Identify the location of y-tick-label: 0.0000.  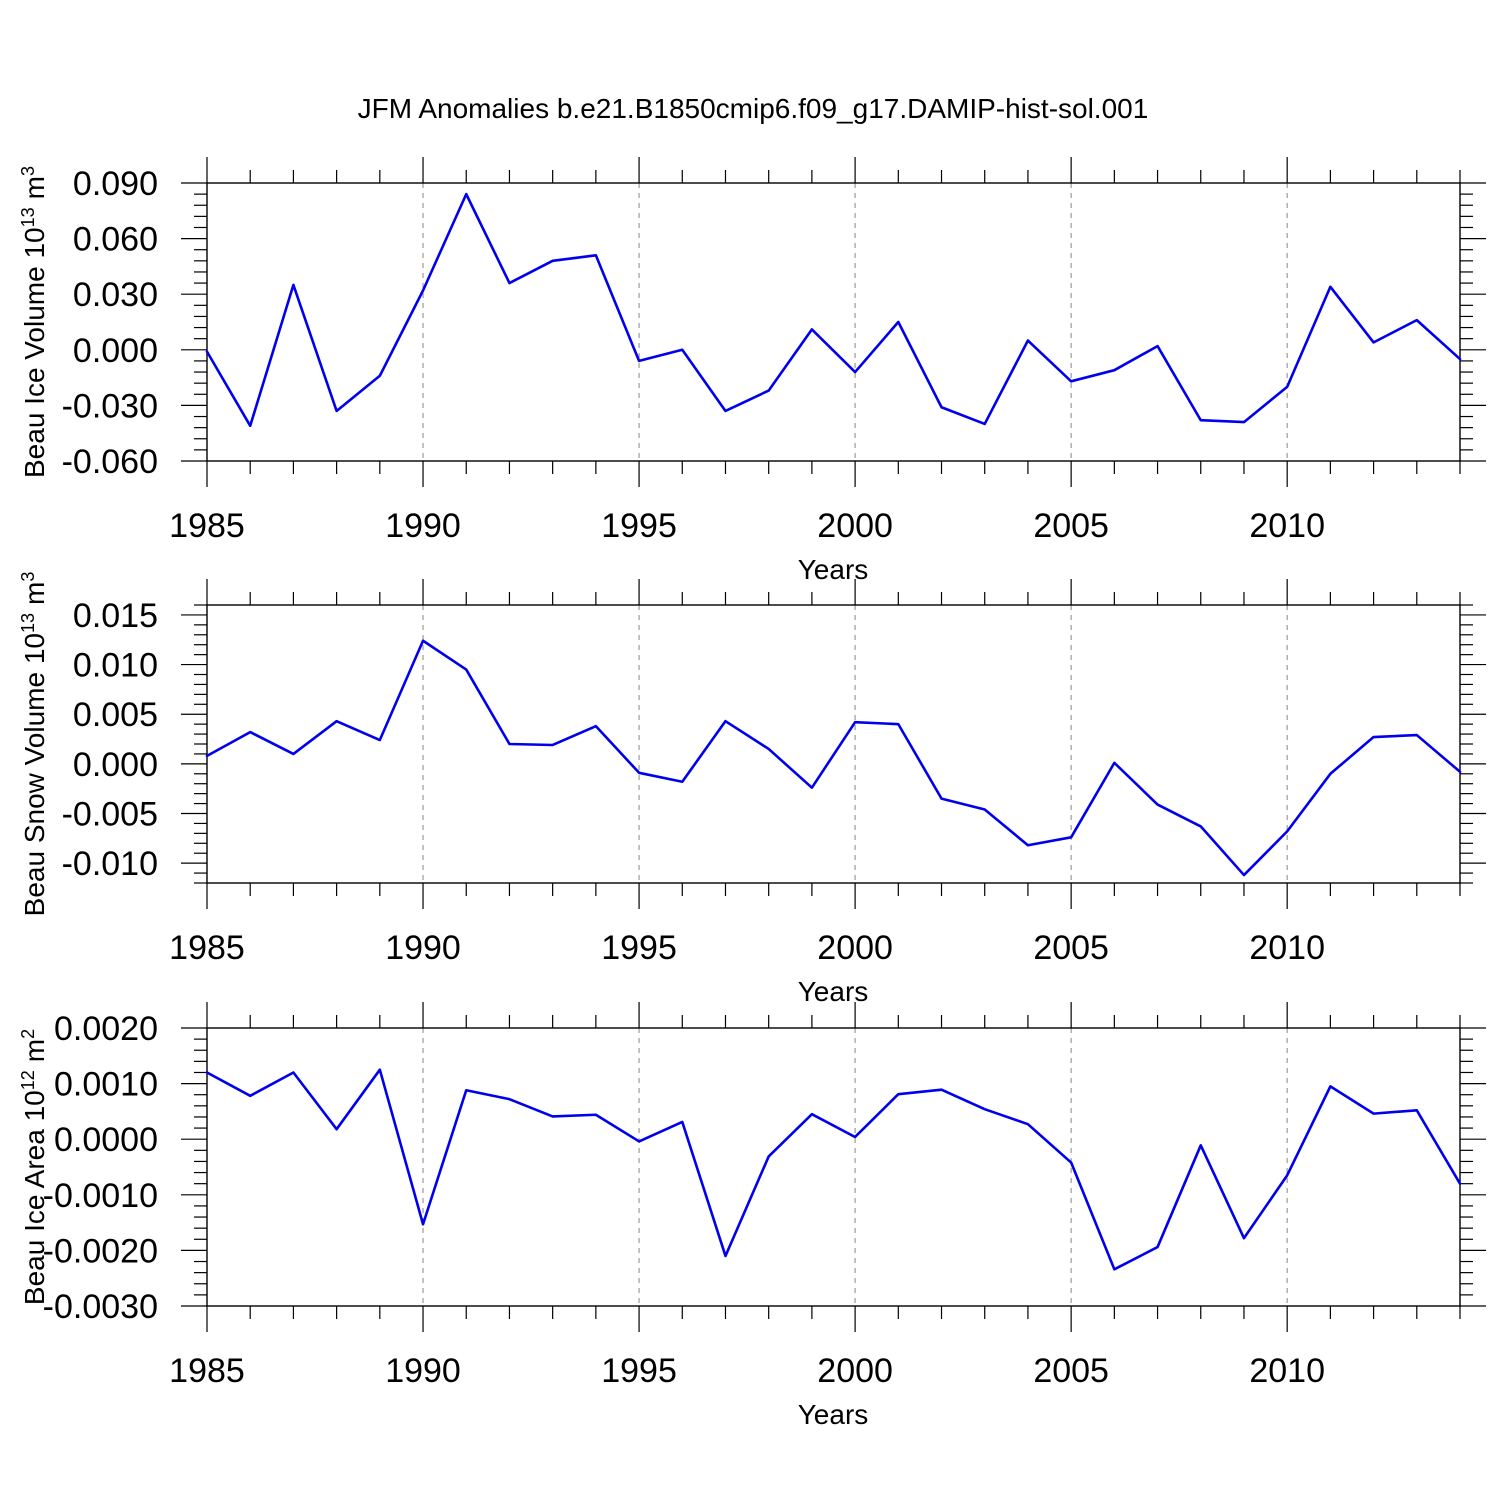
(106, 1140).